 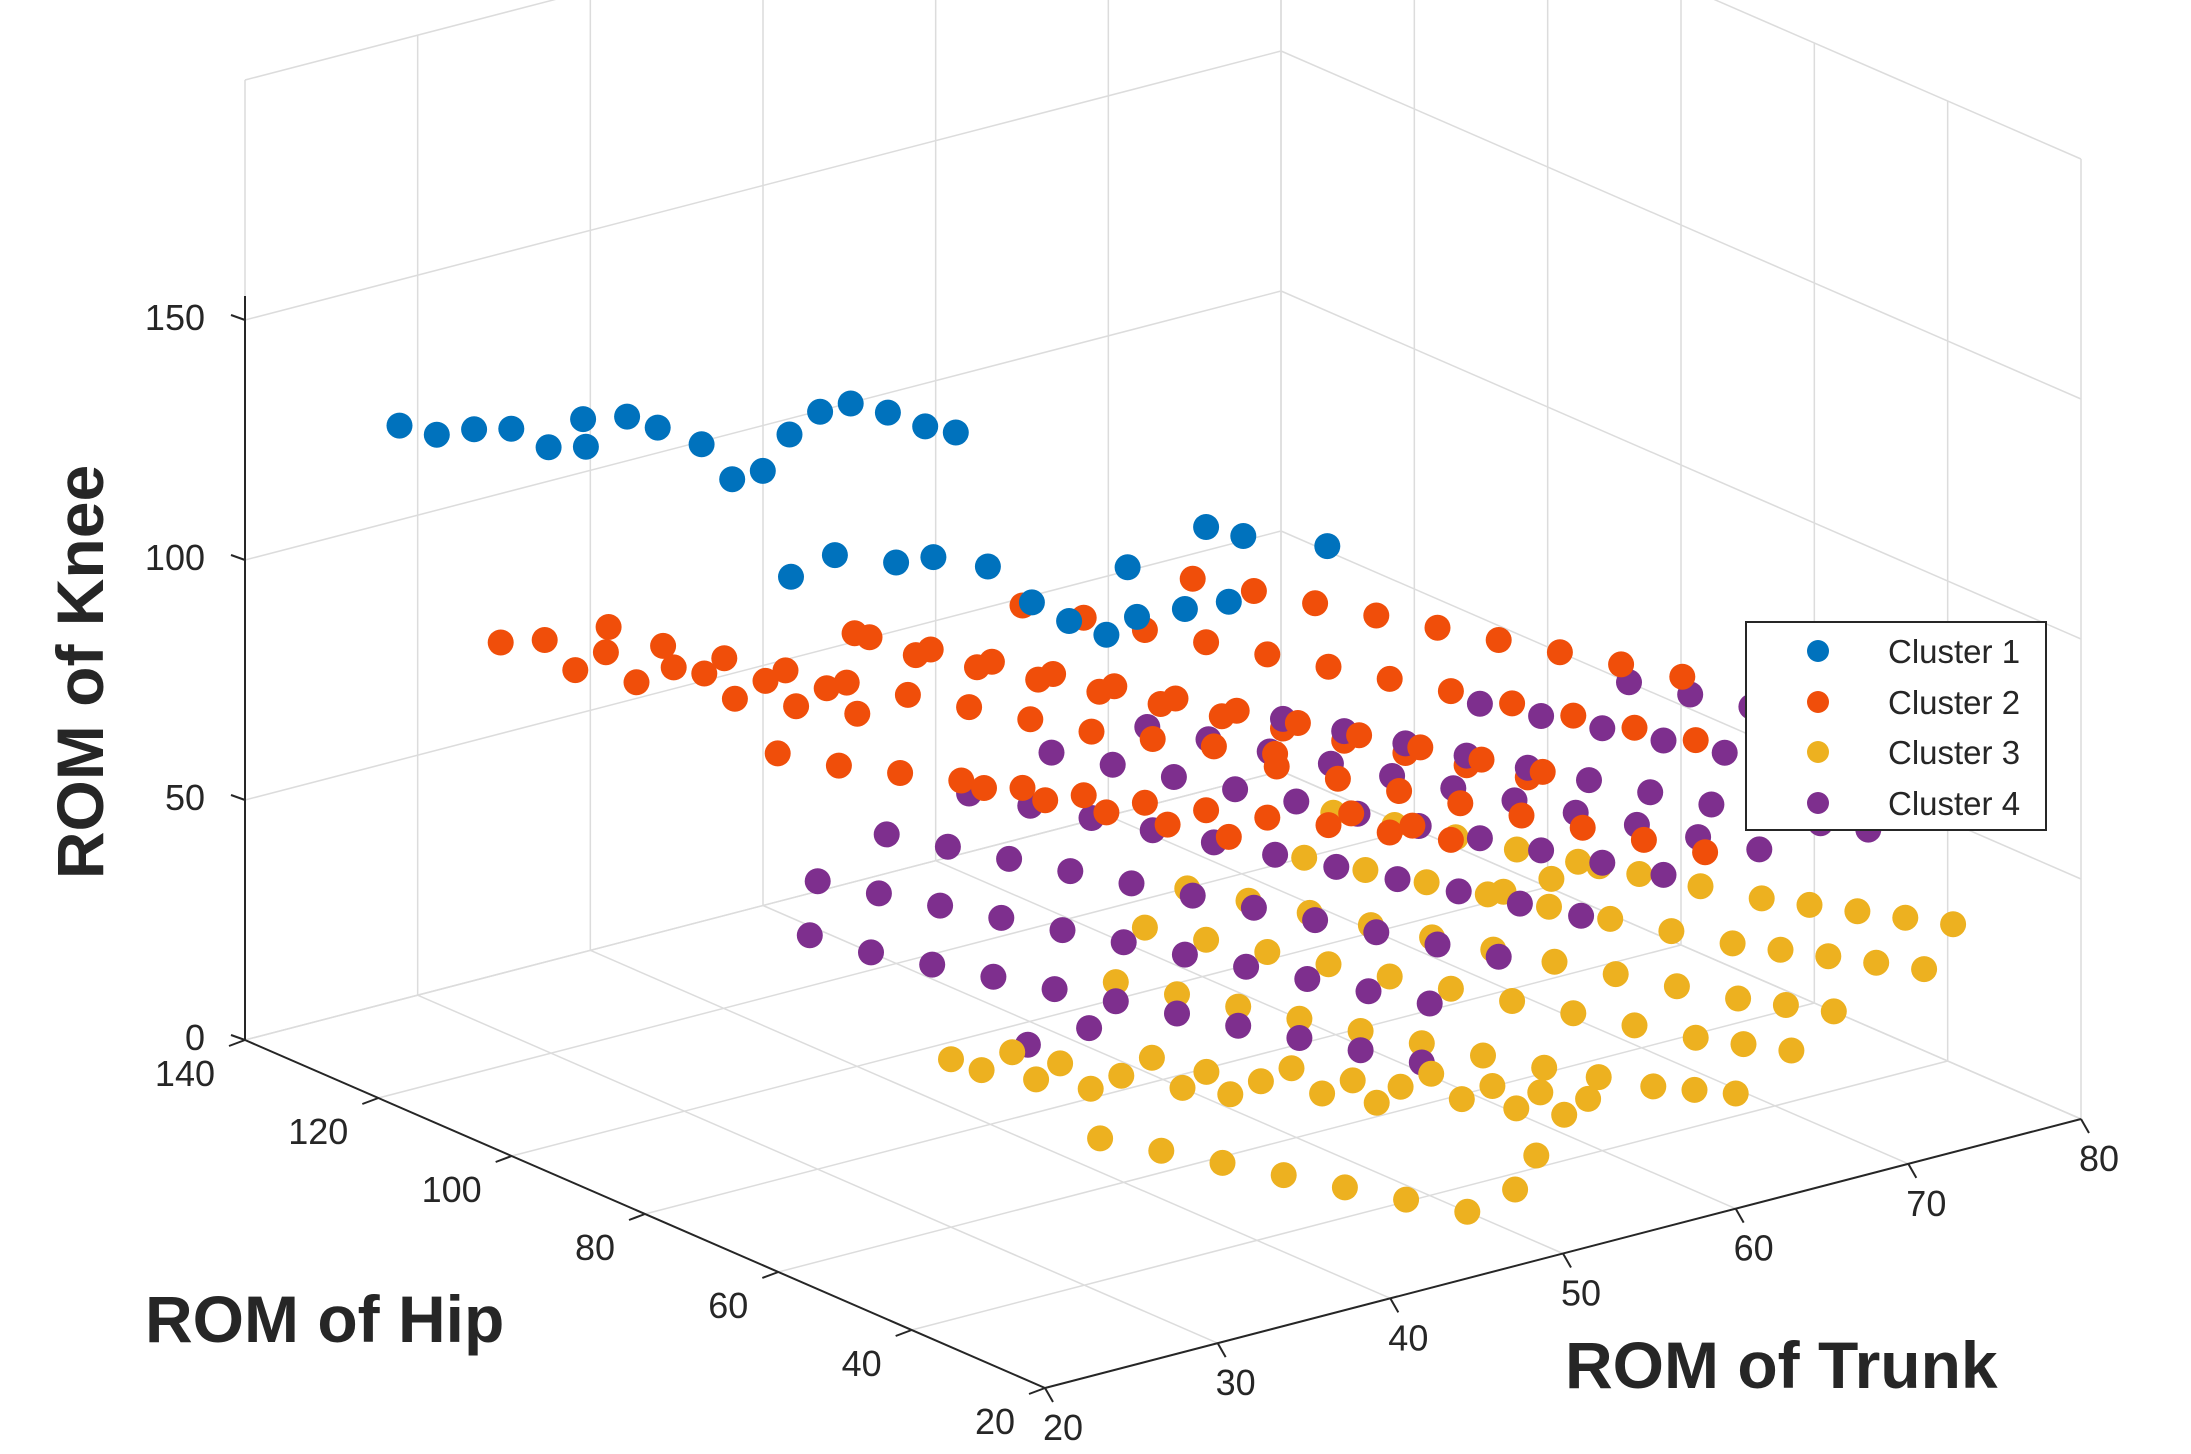 I want to click on legend-label-cluster-3: Cluster 3, so click(x=1954, y=752).